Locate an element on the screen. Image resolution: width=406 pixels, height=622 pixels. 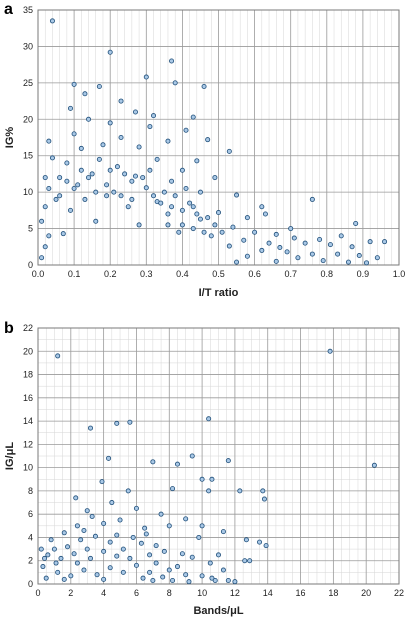
x-tick-label: 14 is located at coordinates (268, 593).